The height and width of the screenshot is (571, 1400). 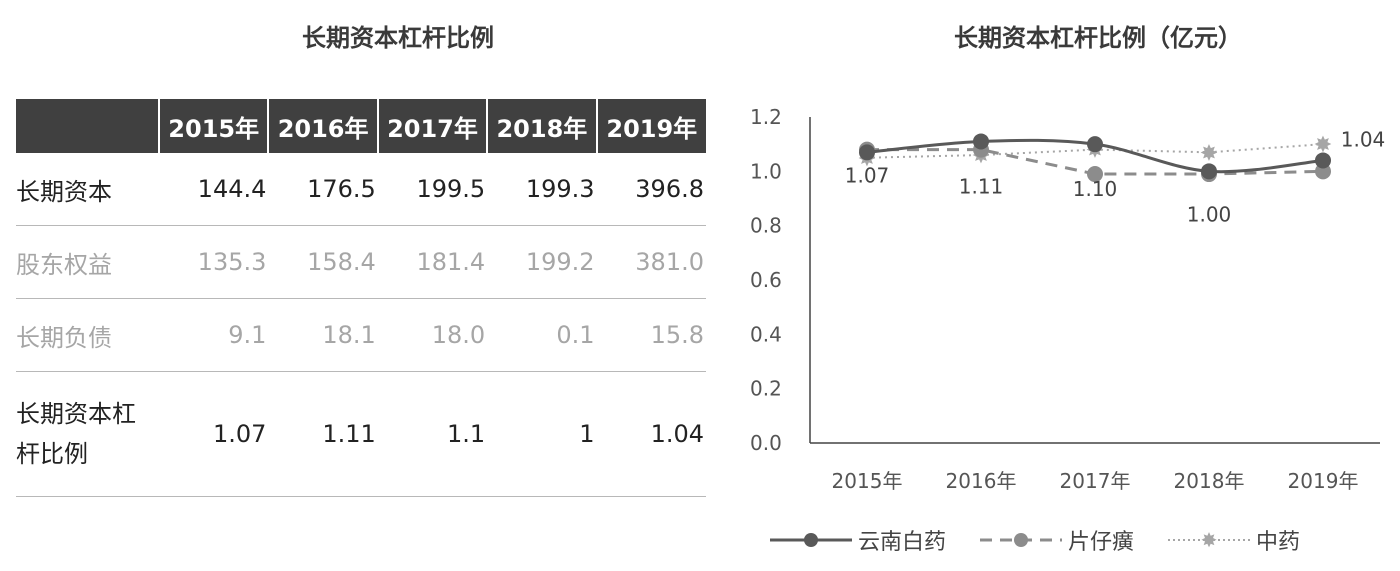 I want to click on y-tick-label: 0.0, so click(x=766, y=443).